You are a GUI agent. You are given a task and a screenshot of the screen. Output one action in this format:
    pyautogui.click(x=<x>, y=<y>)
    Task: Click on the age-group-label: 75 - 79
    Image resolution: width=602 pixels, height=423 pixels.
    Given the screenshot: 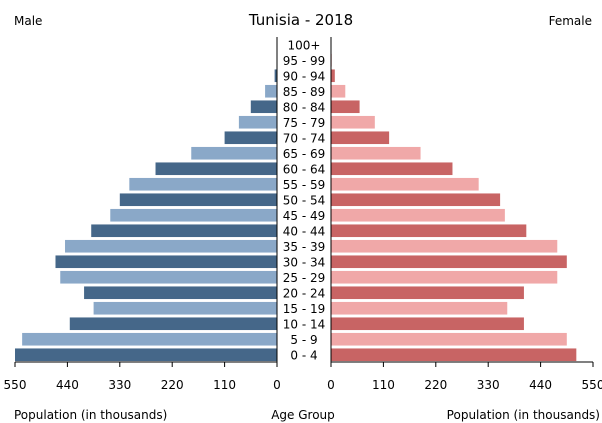 What is the action you would take?
    pyautogui.click(x=304, y=123)
    